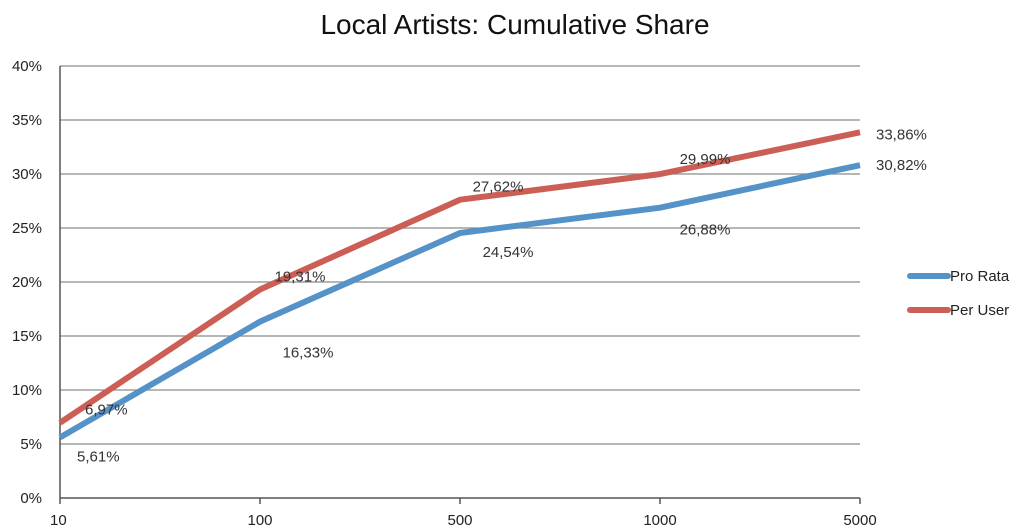  What do you see at coordinates (659, 520) in the screenshot?
I see `x-tick-label: 1000` at bounding box center [659, 520].